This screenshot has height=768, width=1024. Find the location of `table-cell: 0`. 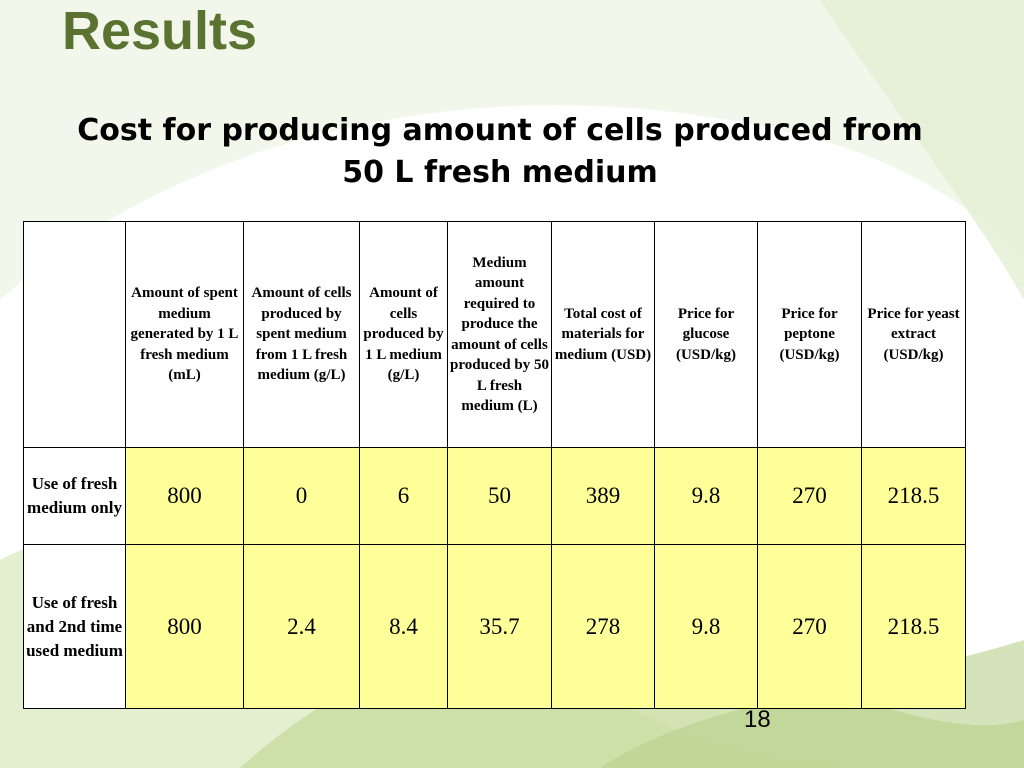

table-cell: 0 is located at coordinates (301, 496).